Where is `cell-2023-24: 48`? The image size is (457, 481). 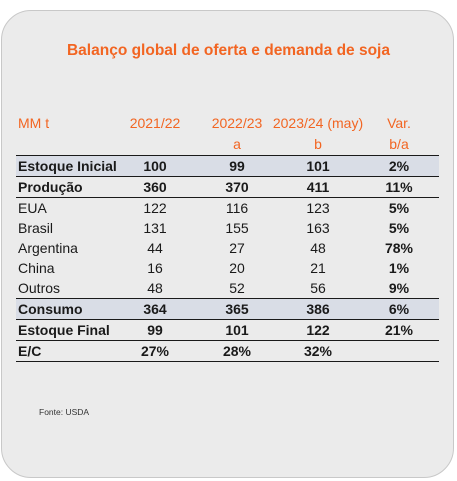 cell-2023-24: 48 is located at coordinates (318, 248).